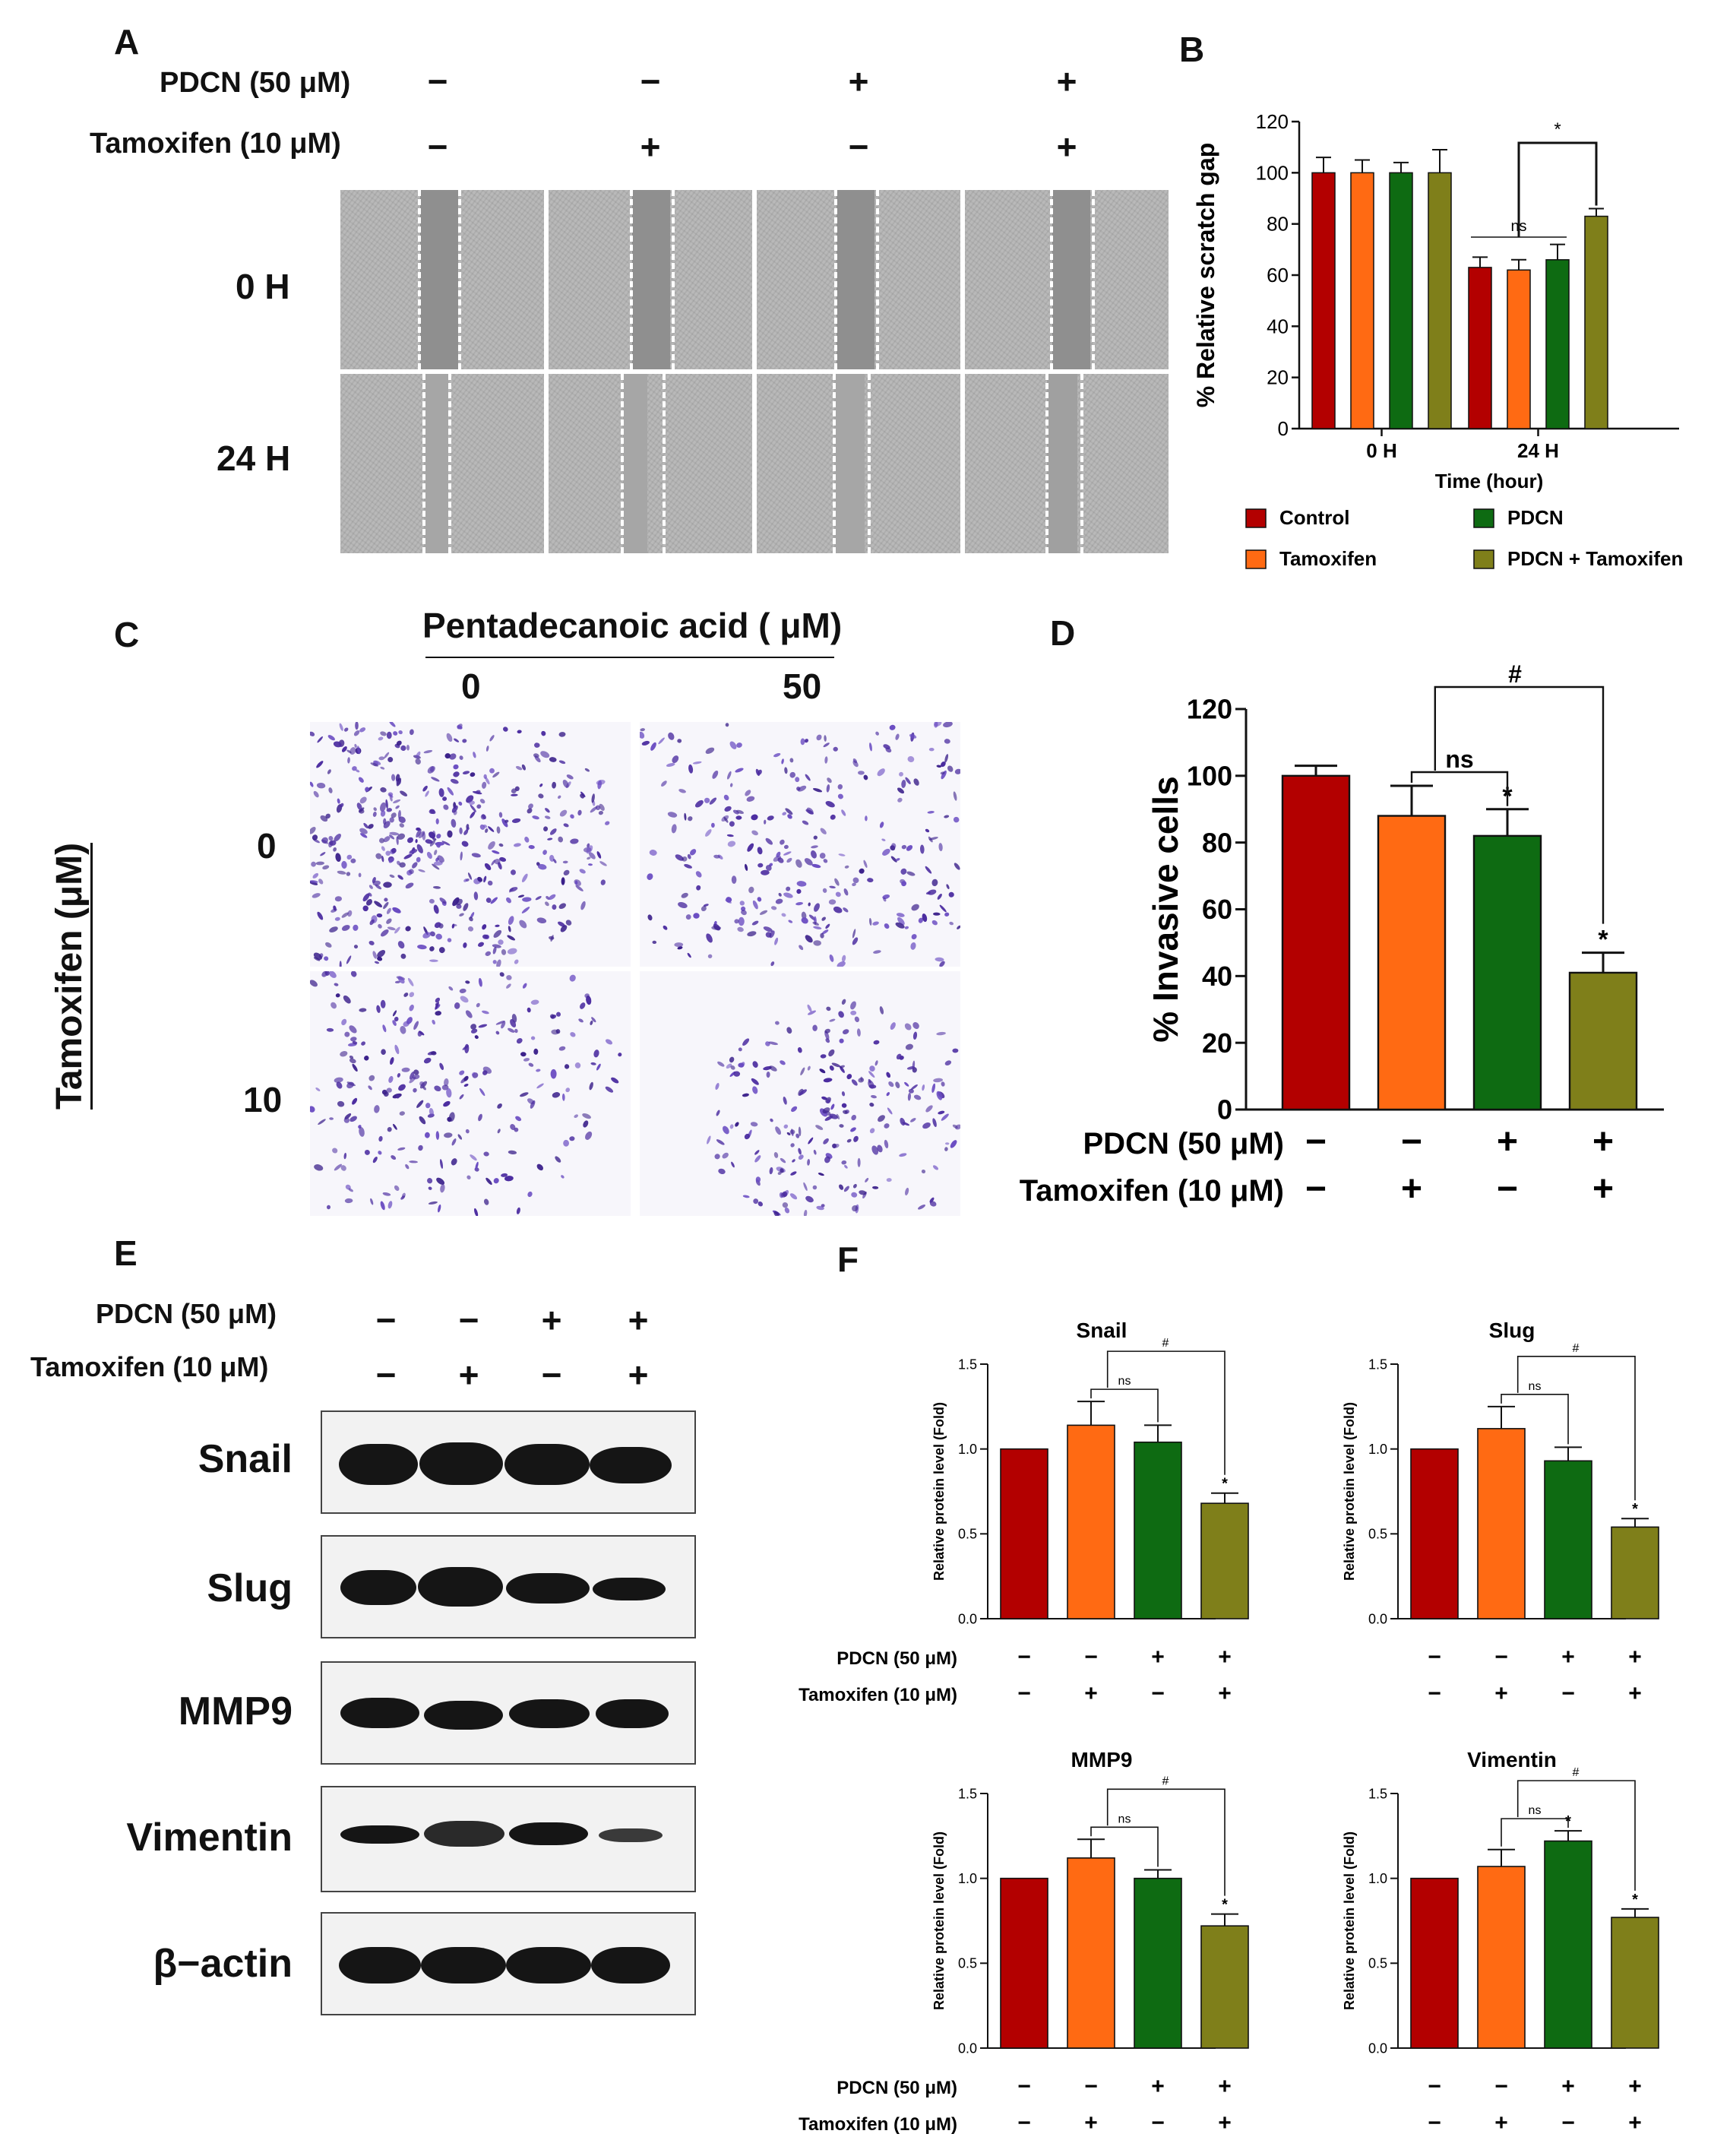 The width and height of the screenshot is (1711, 2156). What do you see at coordinates (1434, 2122) in the screenshot?
I see `tamoxifen-sign: −` at bounding box center [1434, 2122].